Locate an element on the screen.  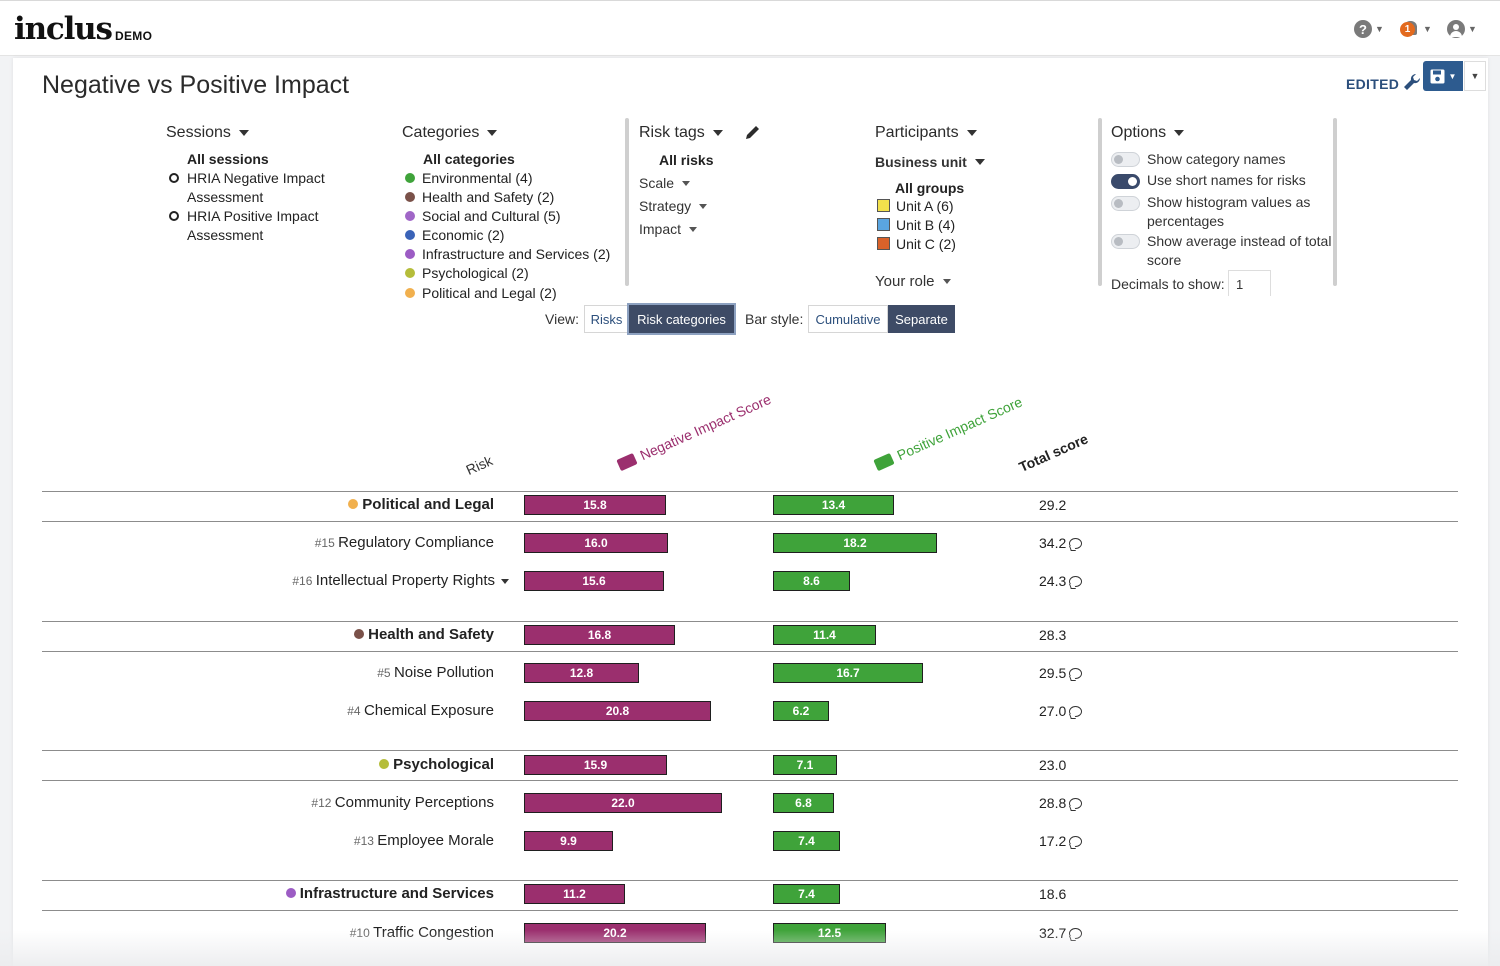
category-item-psychological: Psychological (2) is located at coordinates (512, 273).